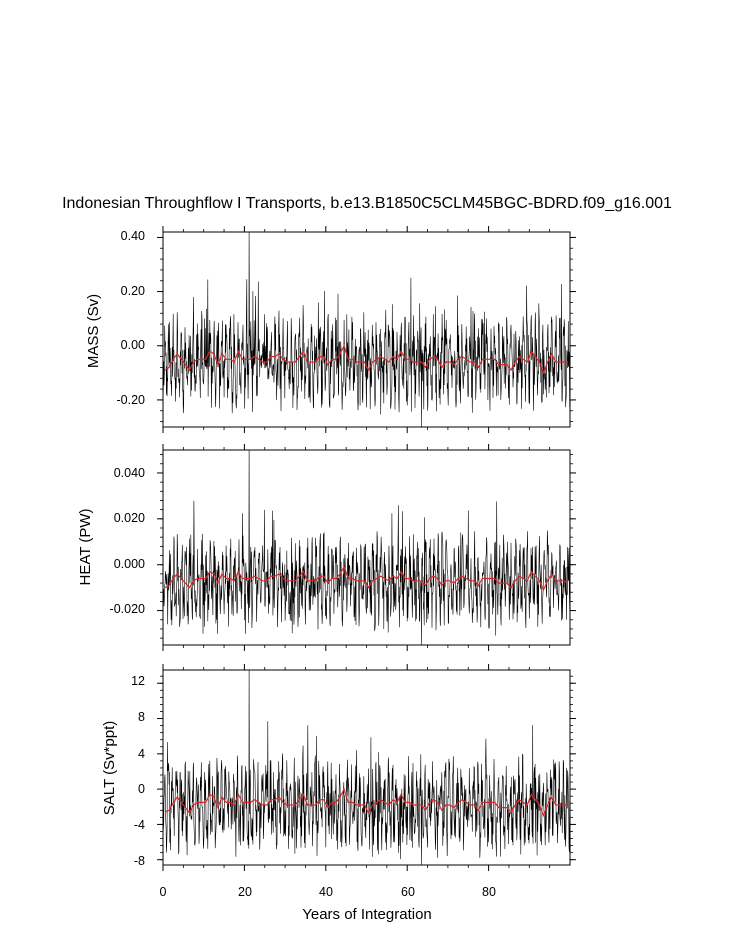  I want to click on xtick-label-80: 80, so click(489, 892).